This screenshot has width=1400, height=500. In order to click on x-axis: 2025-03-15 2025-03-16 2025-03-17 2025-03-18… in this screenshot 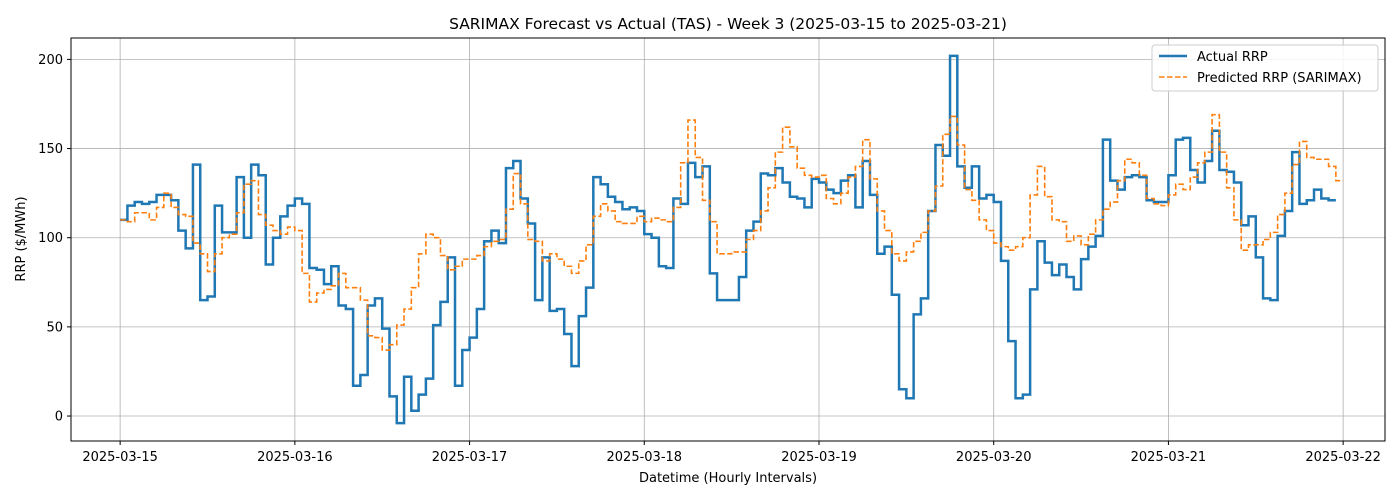, I will do `click(731, 453)`.